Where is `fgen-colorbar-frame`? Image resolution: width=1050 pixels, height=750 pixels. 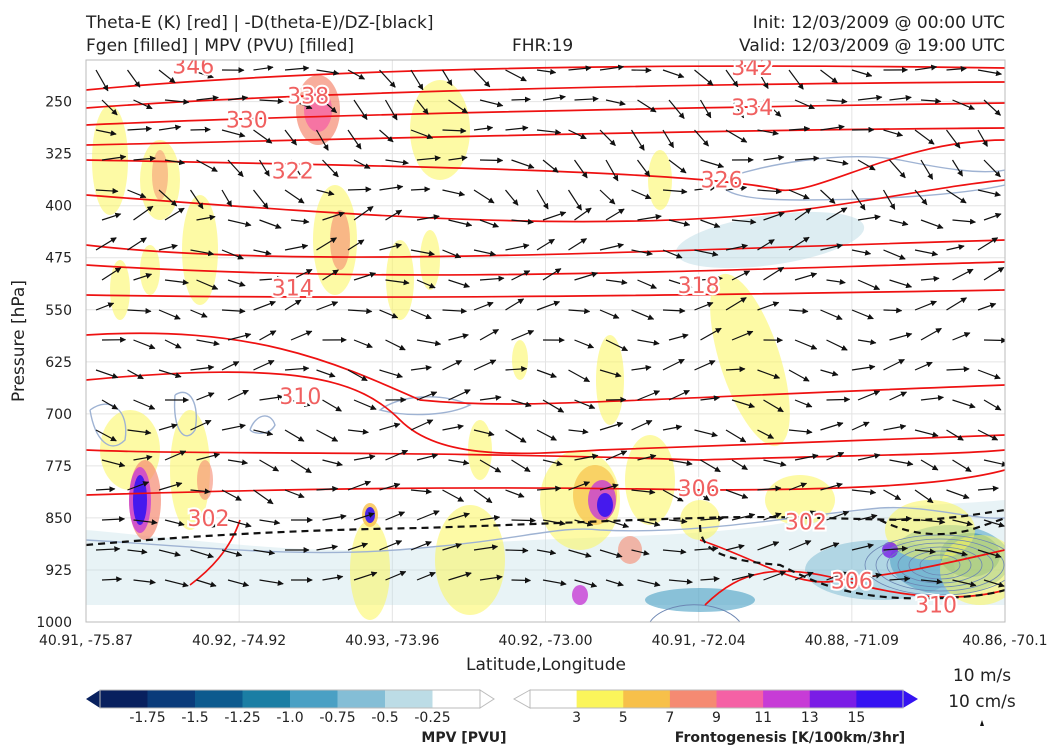 fgen-colorbar-frame is located at coordinates (716, 699).